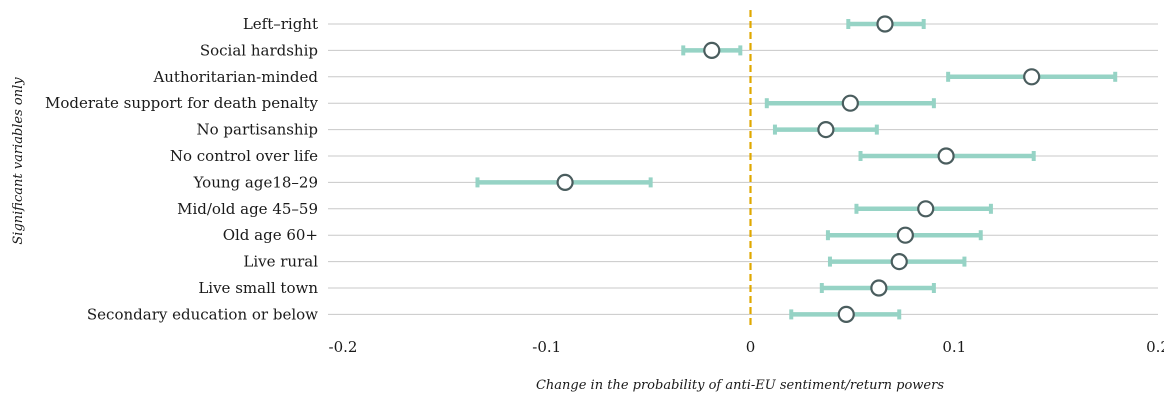 The height and width of the screenshot is (394, 1164). I want to click on category-label: Mid/old age 45–59, so click(247, 209).